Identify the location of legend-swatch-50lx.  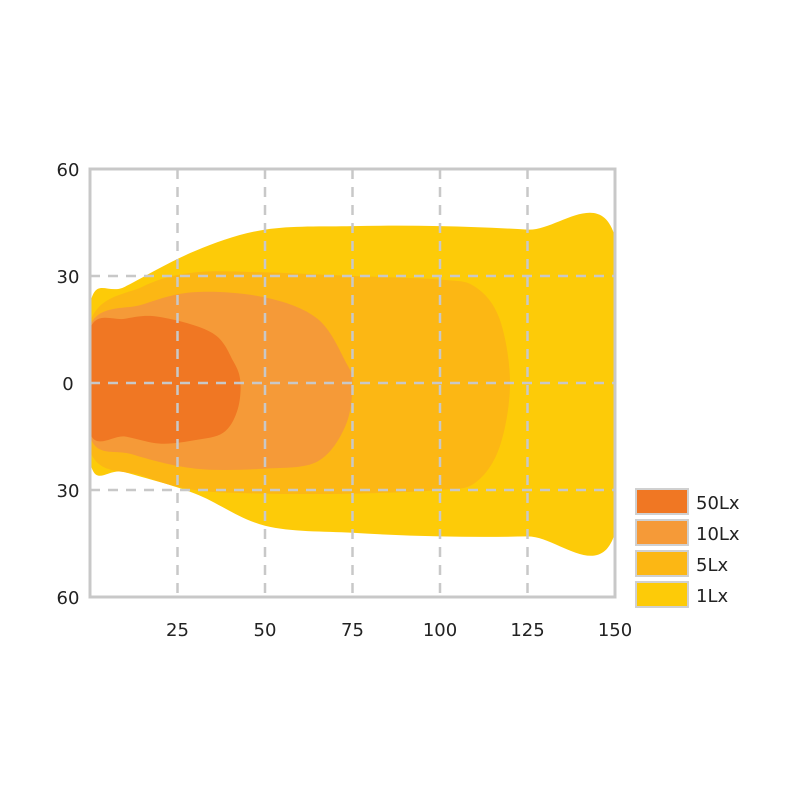
(662, 501).